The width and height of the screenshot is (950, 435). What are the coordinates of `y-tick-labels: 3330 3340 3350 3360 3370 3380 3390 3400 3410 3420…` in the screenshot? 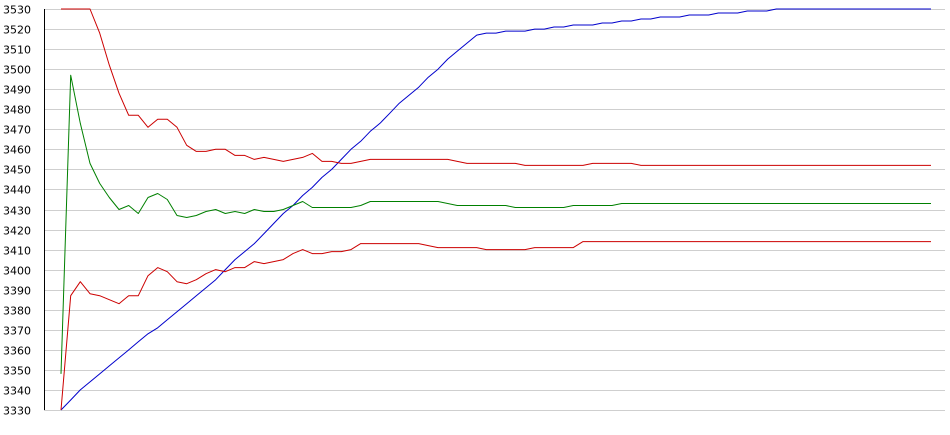 It's located at (17, 211).